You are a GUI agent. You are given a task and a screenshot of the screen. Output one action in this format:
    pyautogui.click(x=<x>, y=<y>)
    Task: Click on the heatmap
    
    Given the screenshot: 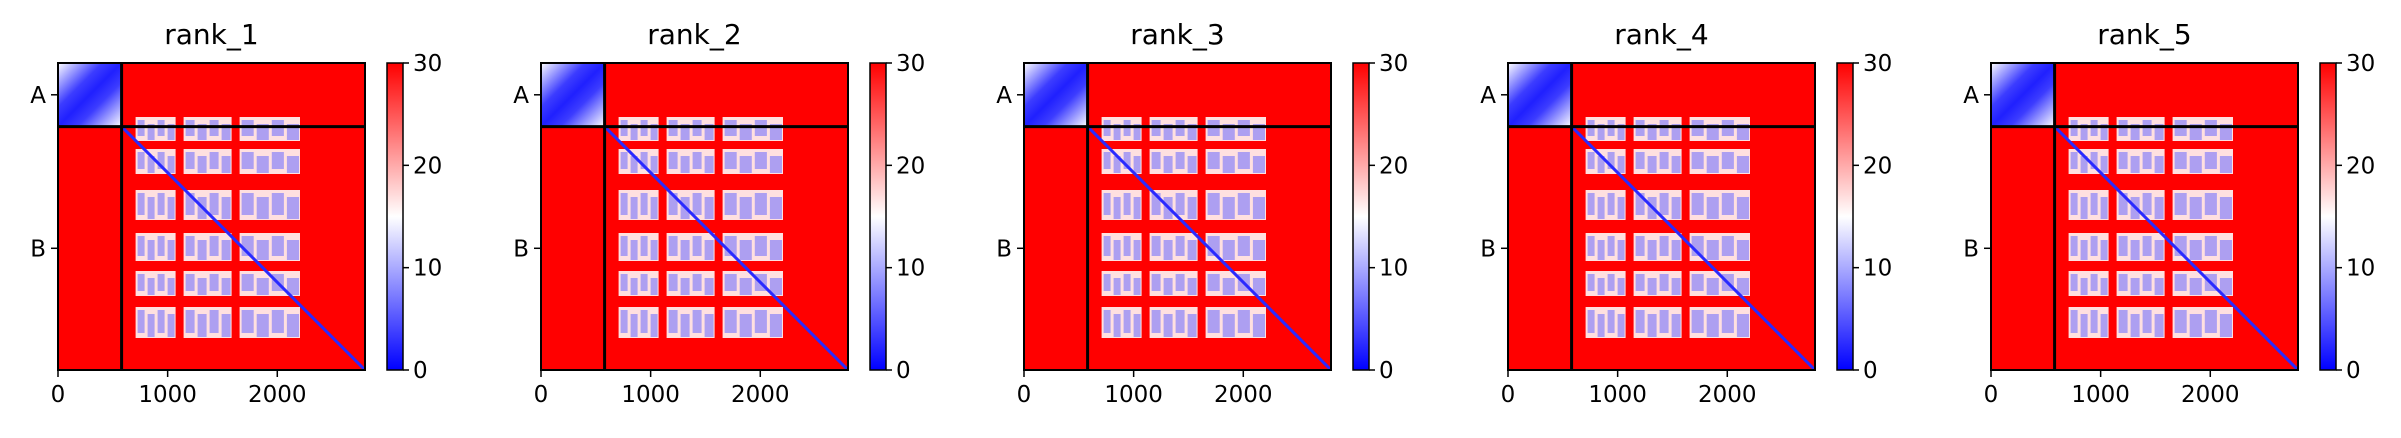 What is the action you would take?
    pyautogui.click(x=1662, y=217)
    